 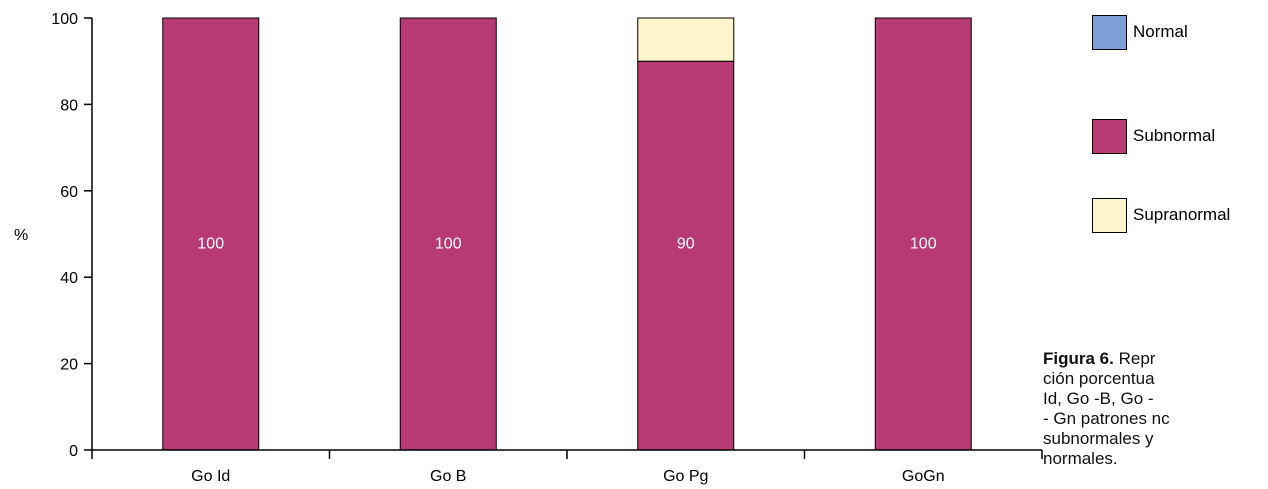 I want to click on legend-swatch-supranormal, so click(x=1109, y=215).